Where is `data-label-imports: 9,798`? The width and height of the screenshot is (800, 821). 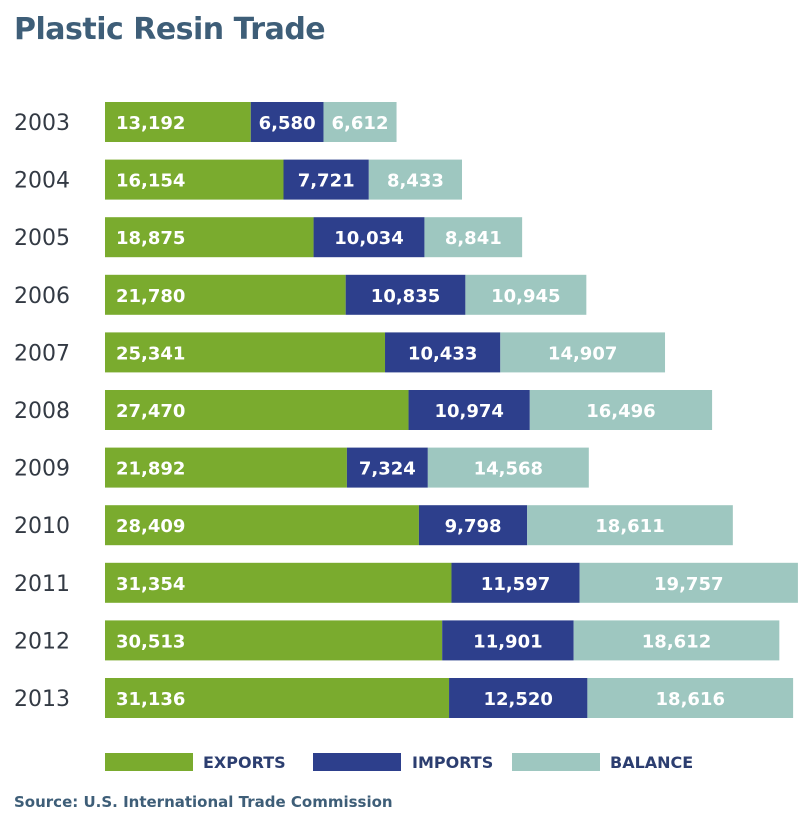
data-label-imports: 9,798 is located at coordinates (473, 526).